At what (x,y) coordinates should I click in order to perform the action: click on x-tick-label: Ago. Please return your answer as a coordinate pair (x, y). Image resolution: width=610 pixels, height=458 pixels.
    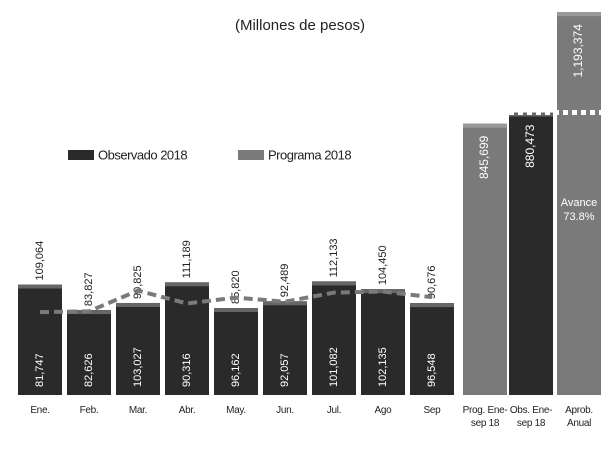
    Looking at the image, I should click on (383, 410).